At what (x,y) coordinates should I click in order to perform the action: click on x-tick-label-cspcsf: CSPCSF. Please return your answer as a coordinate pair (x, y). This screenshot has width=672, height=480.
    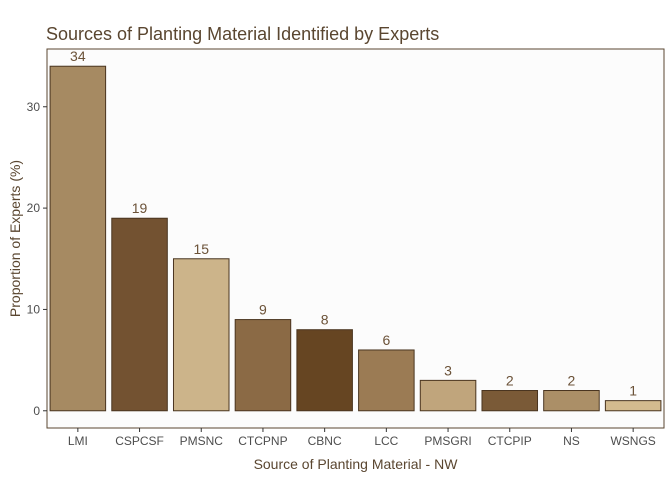
    Looking at the image, I should click on (139, 441).